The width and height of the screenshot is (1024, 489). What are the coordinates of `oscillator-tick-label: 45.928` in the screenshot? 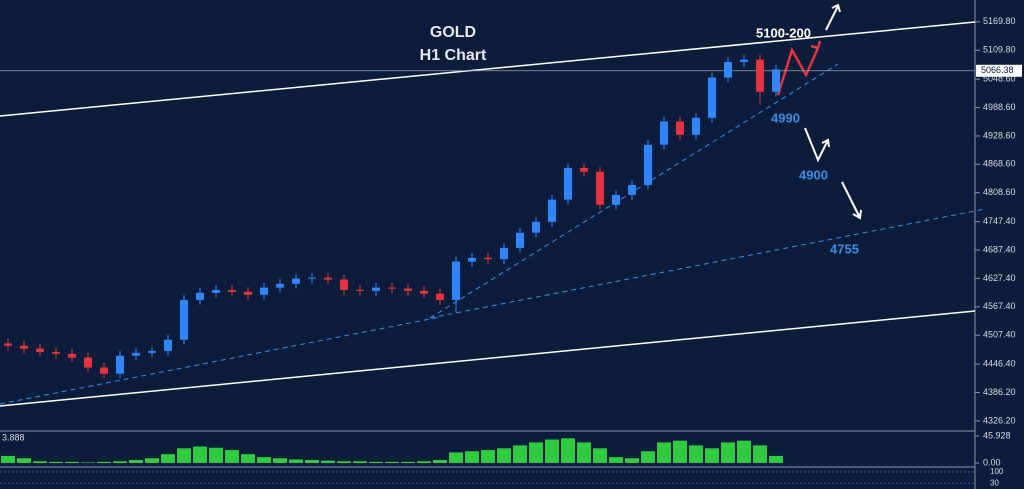 It's located at (997, 435).